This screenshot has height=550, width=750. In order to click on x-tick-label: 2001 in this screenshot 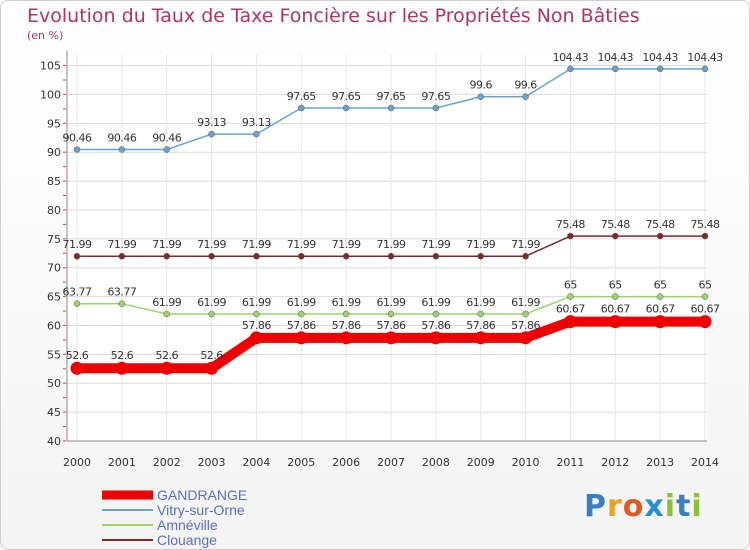, I will do `click(122, 462)`.